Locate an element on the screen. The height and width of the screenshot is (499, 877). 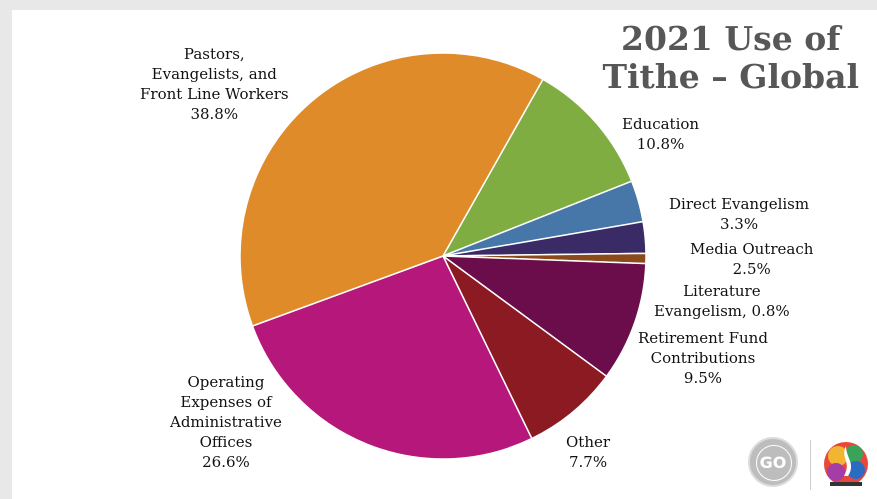
label-direct-evangelism: Direct Evangelism 3.3% is located at coordinates (739, 214).